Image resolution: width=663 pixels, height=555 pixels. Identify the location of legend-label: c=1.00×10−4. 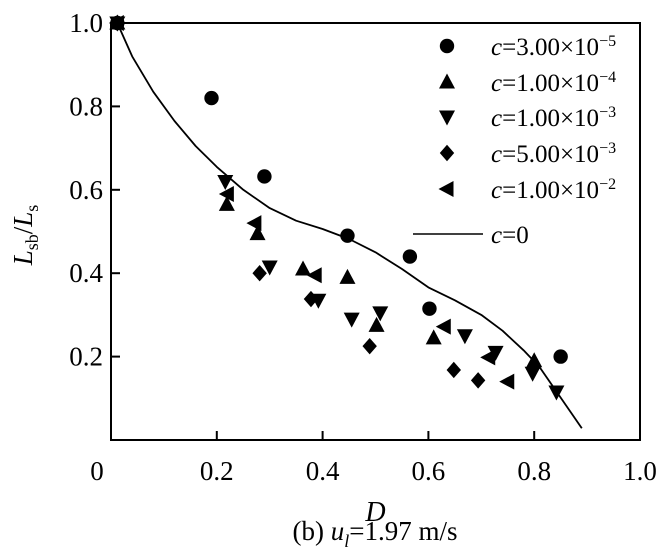
(553, 83).